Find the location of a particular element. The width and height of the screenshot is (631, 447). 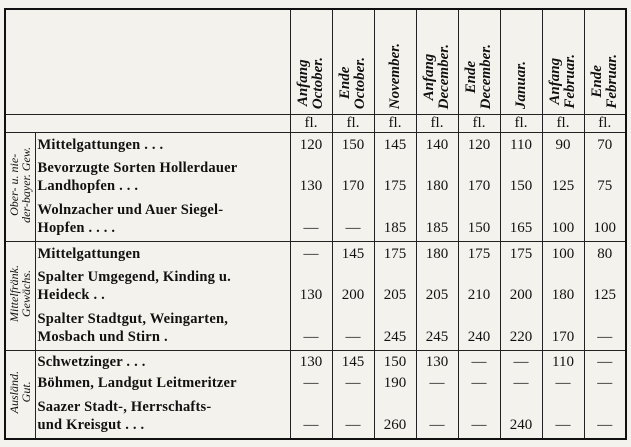

row-label: Spalter Umgegend, Kinding u. Heideck . . is located at coordinates (162, 283).